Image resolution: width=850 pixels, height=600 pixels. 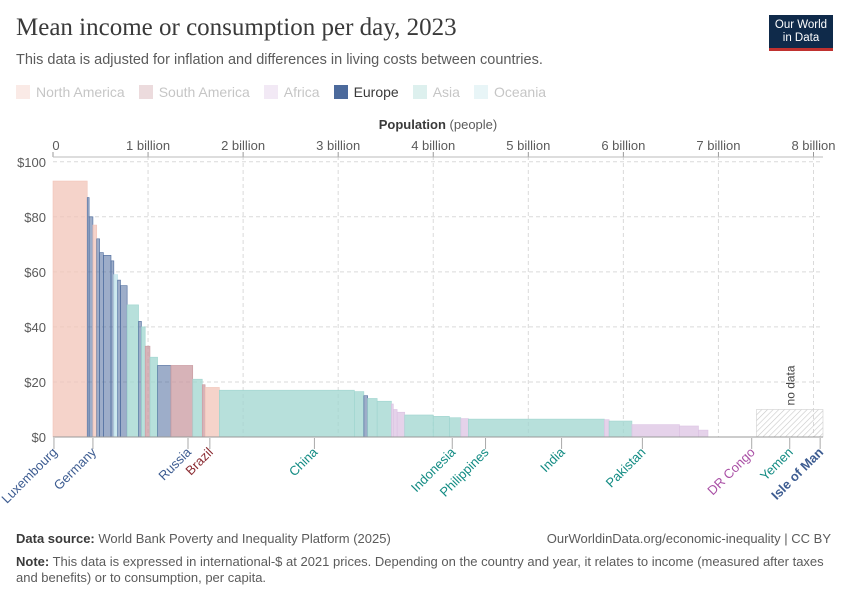 What do you see at coordinates (552, 459) in the screenshot?
I see `country-label: India` at bounding box center [552, 459].